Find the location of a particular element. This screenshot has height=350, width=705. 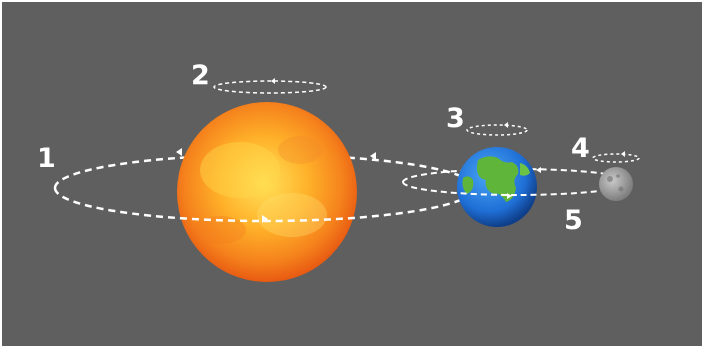

sun-body is located at coordinates (267, 192).